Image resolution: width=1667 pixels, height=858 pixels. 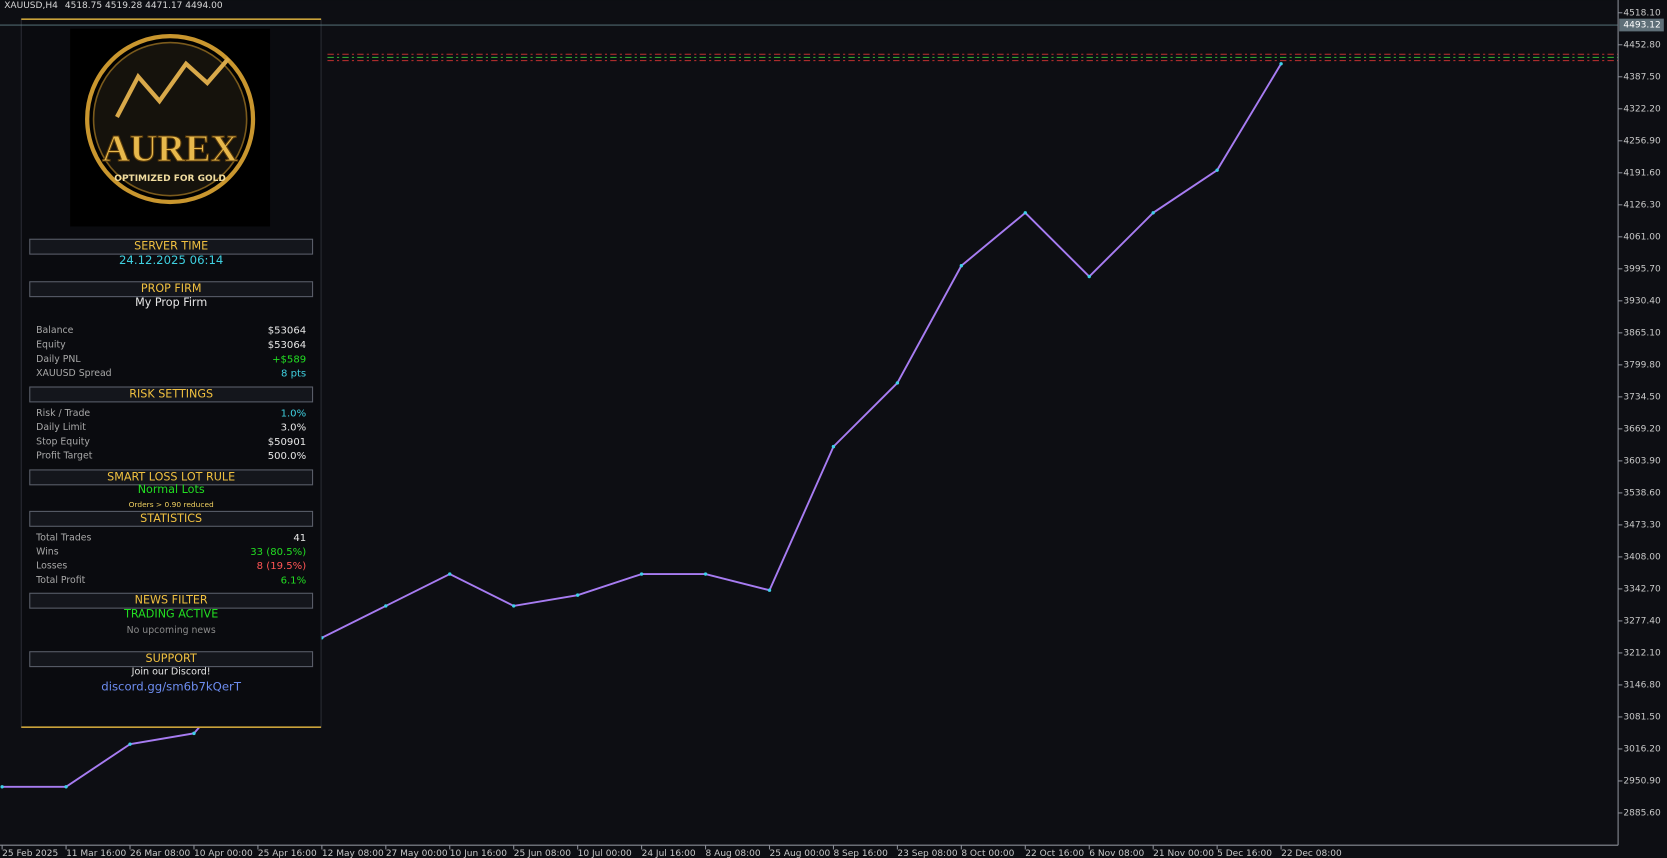 I want to click on section-title: STATISTICS, so click(x=171, y=518).